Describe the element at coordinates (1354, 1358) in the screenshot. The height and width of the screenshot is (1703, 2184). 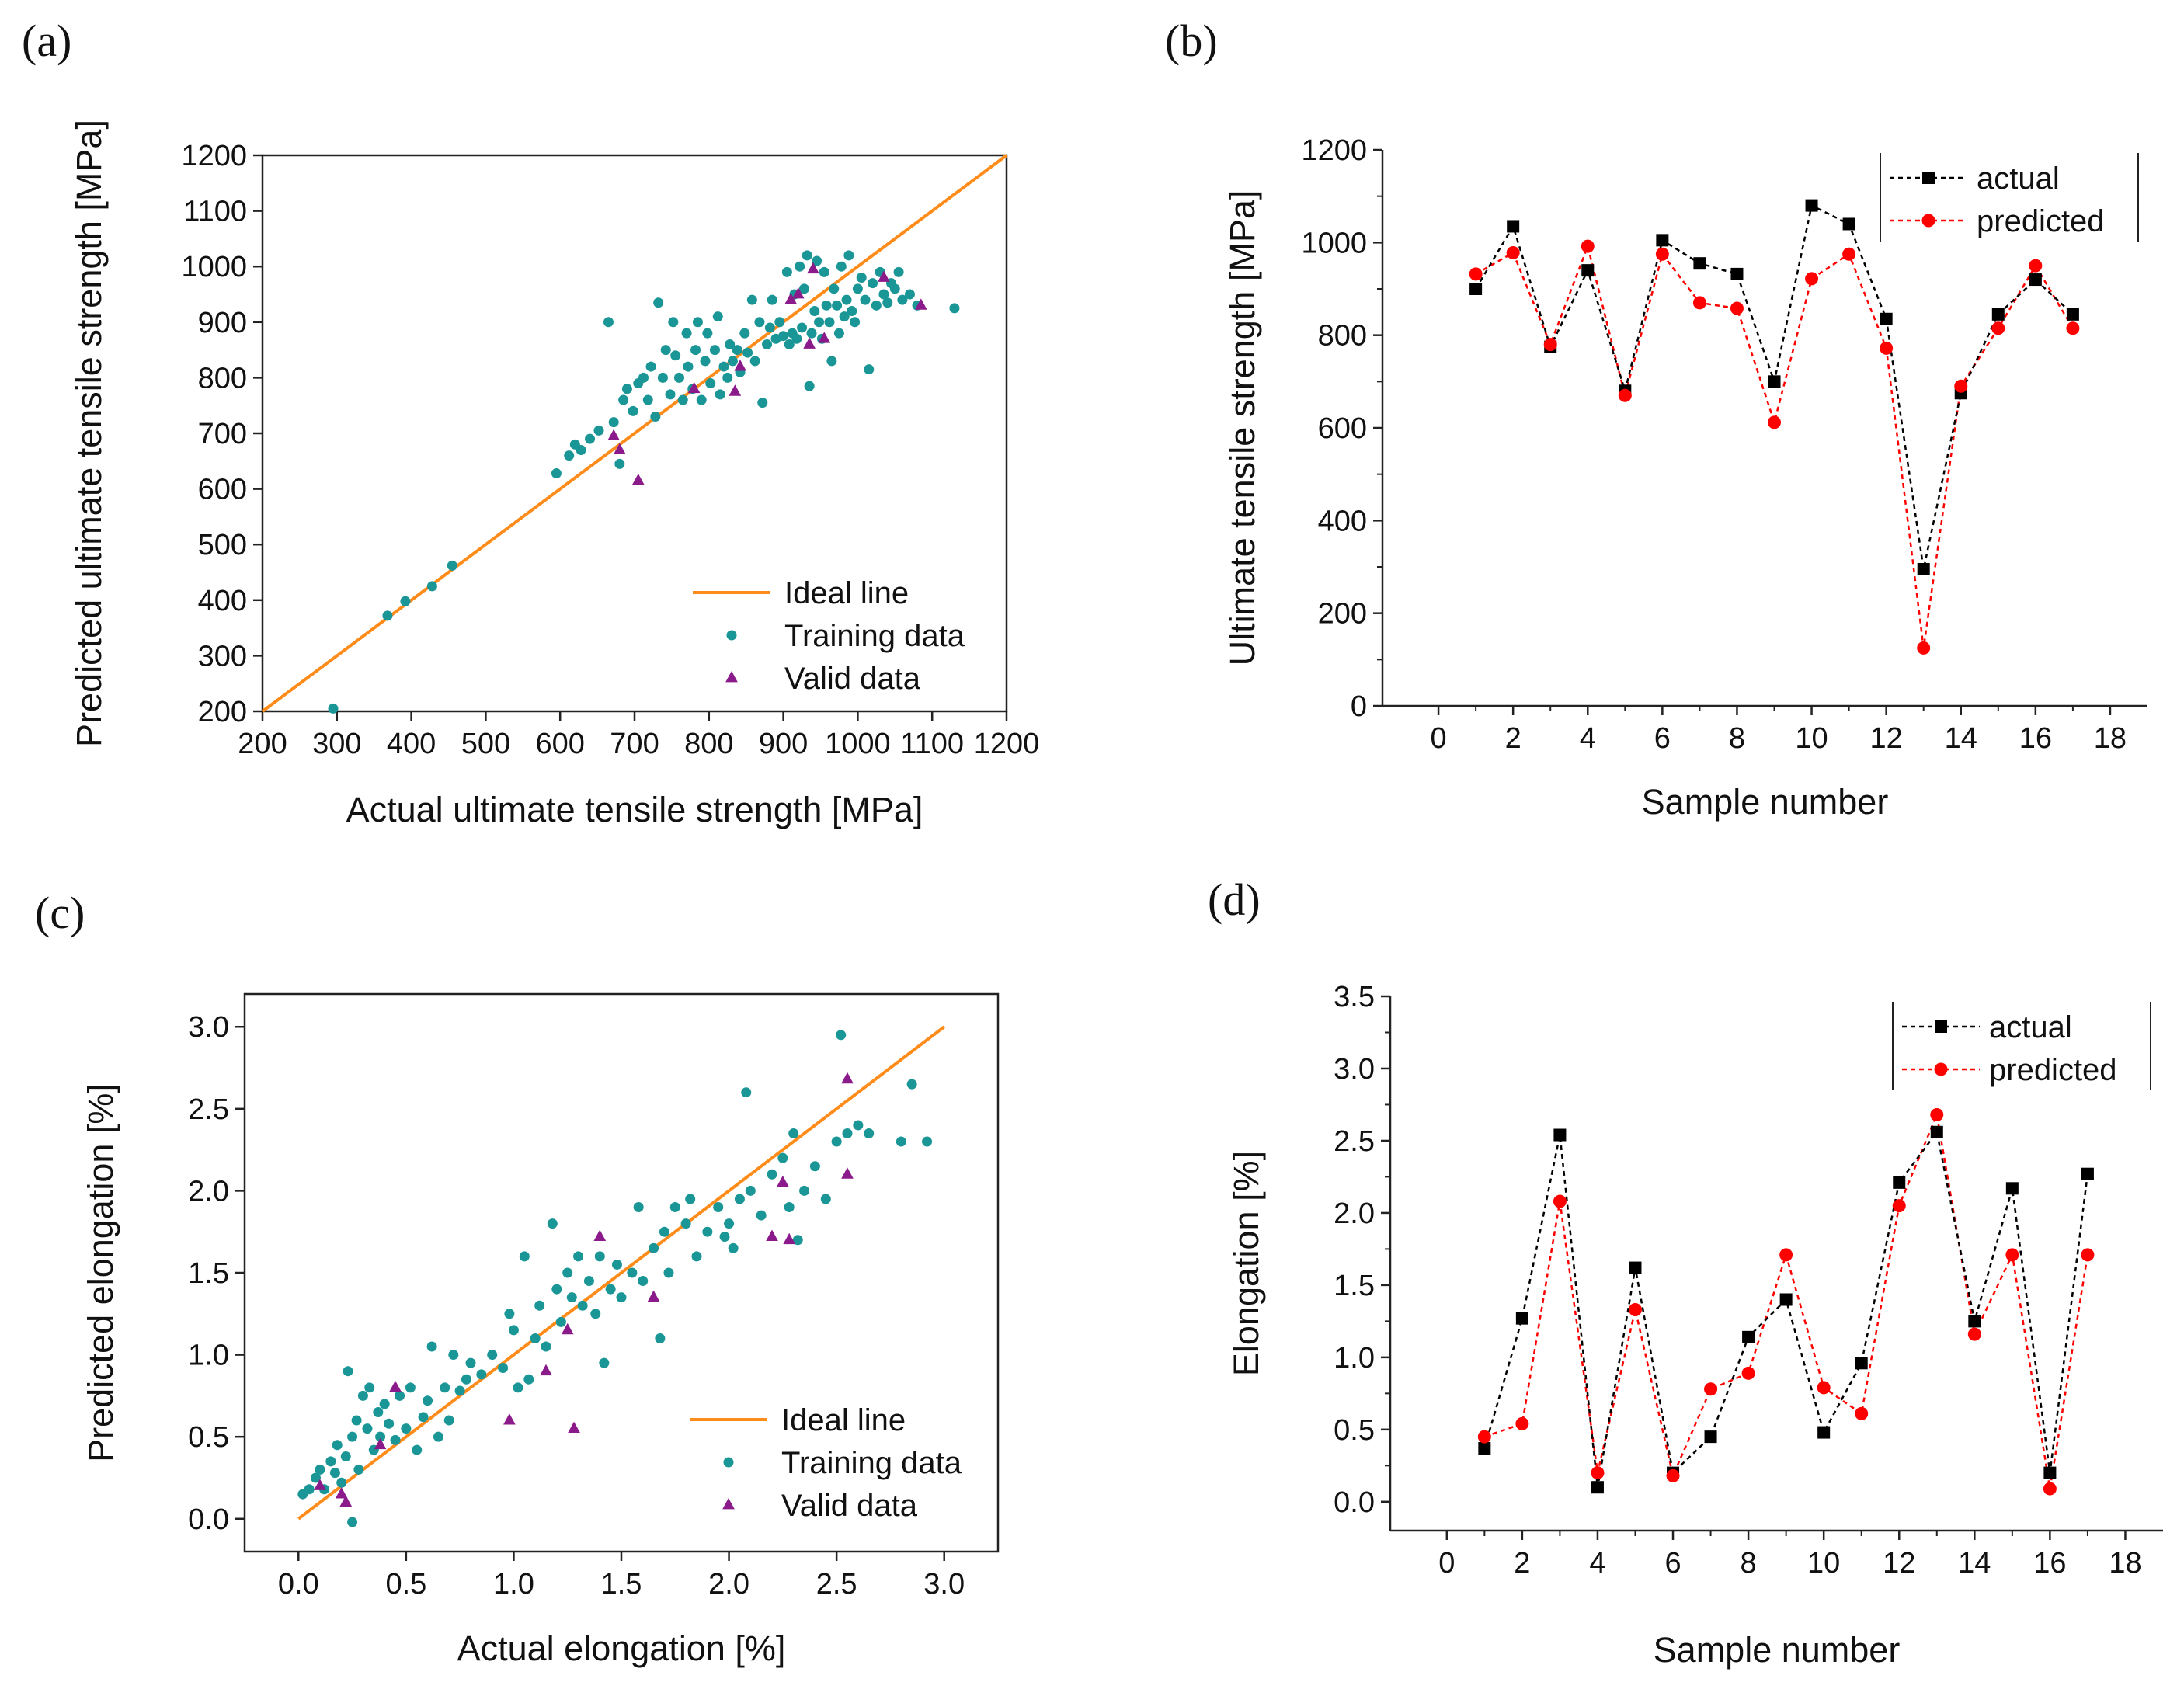
I see `y-tick-label: 1.0` at that location.